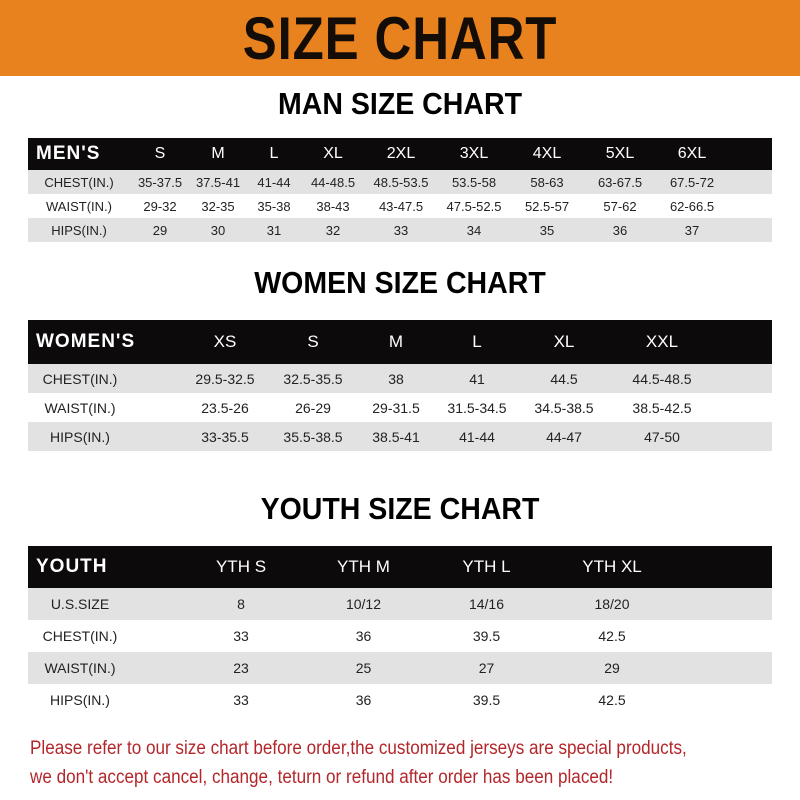 The width and height of the screenshot is (800, 800). Describe the element at coordinates (662, 341) in the screenshot. I see `size-header-cell: XXL` at that location.